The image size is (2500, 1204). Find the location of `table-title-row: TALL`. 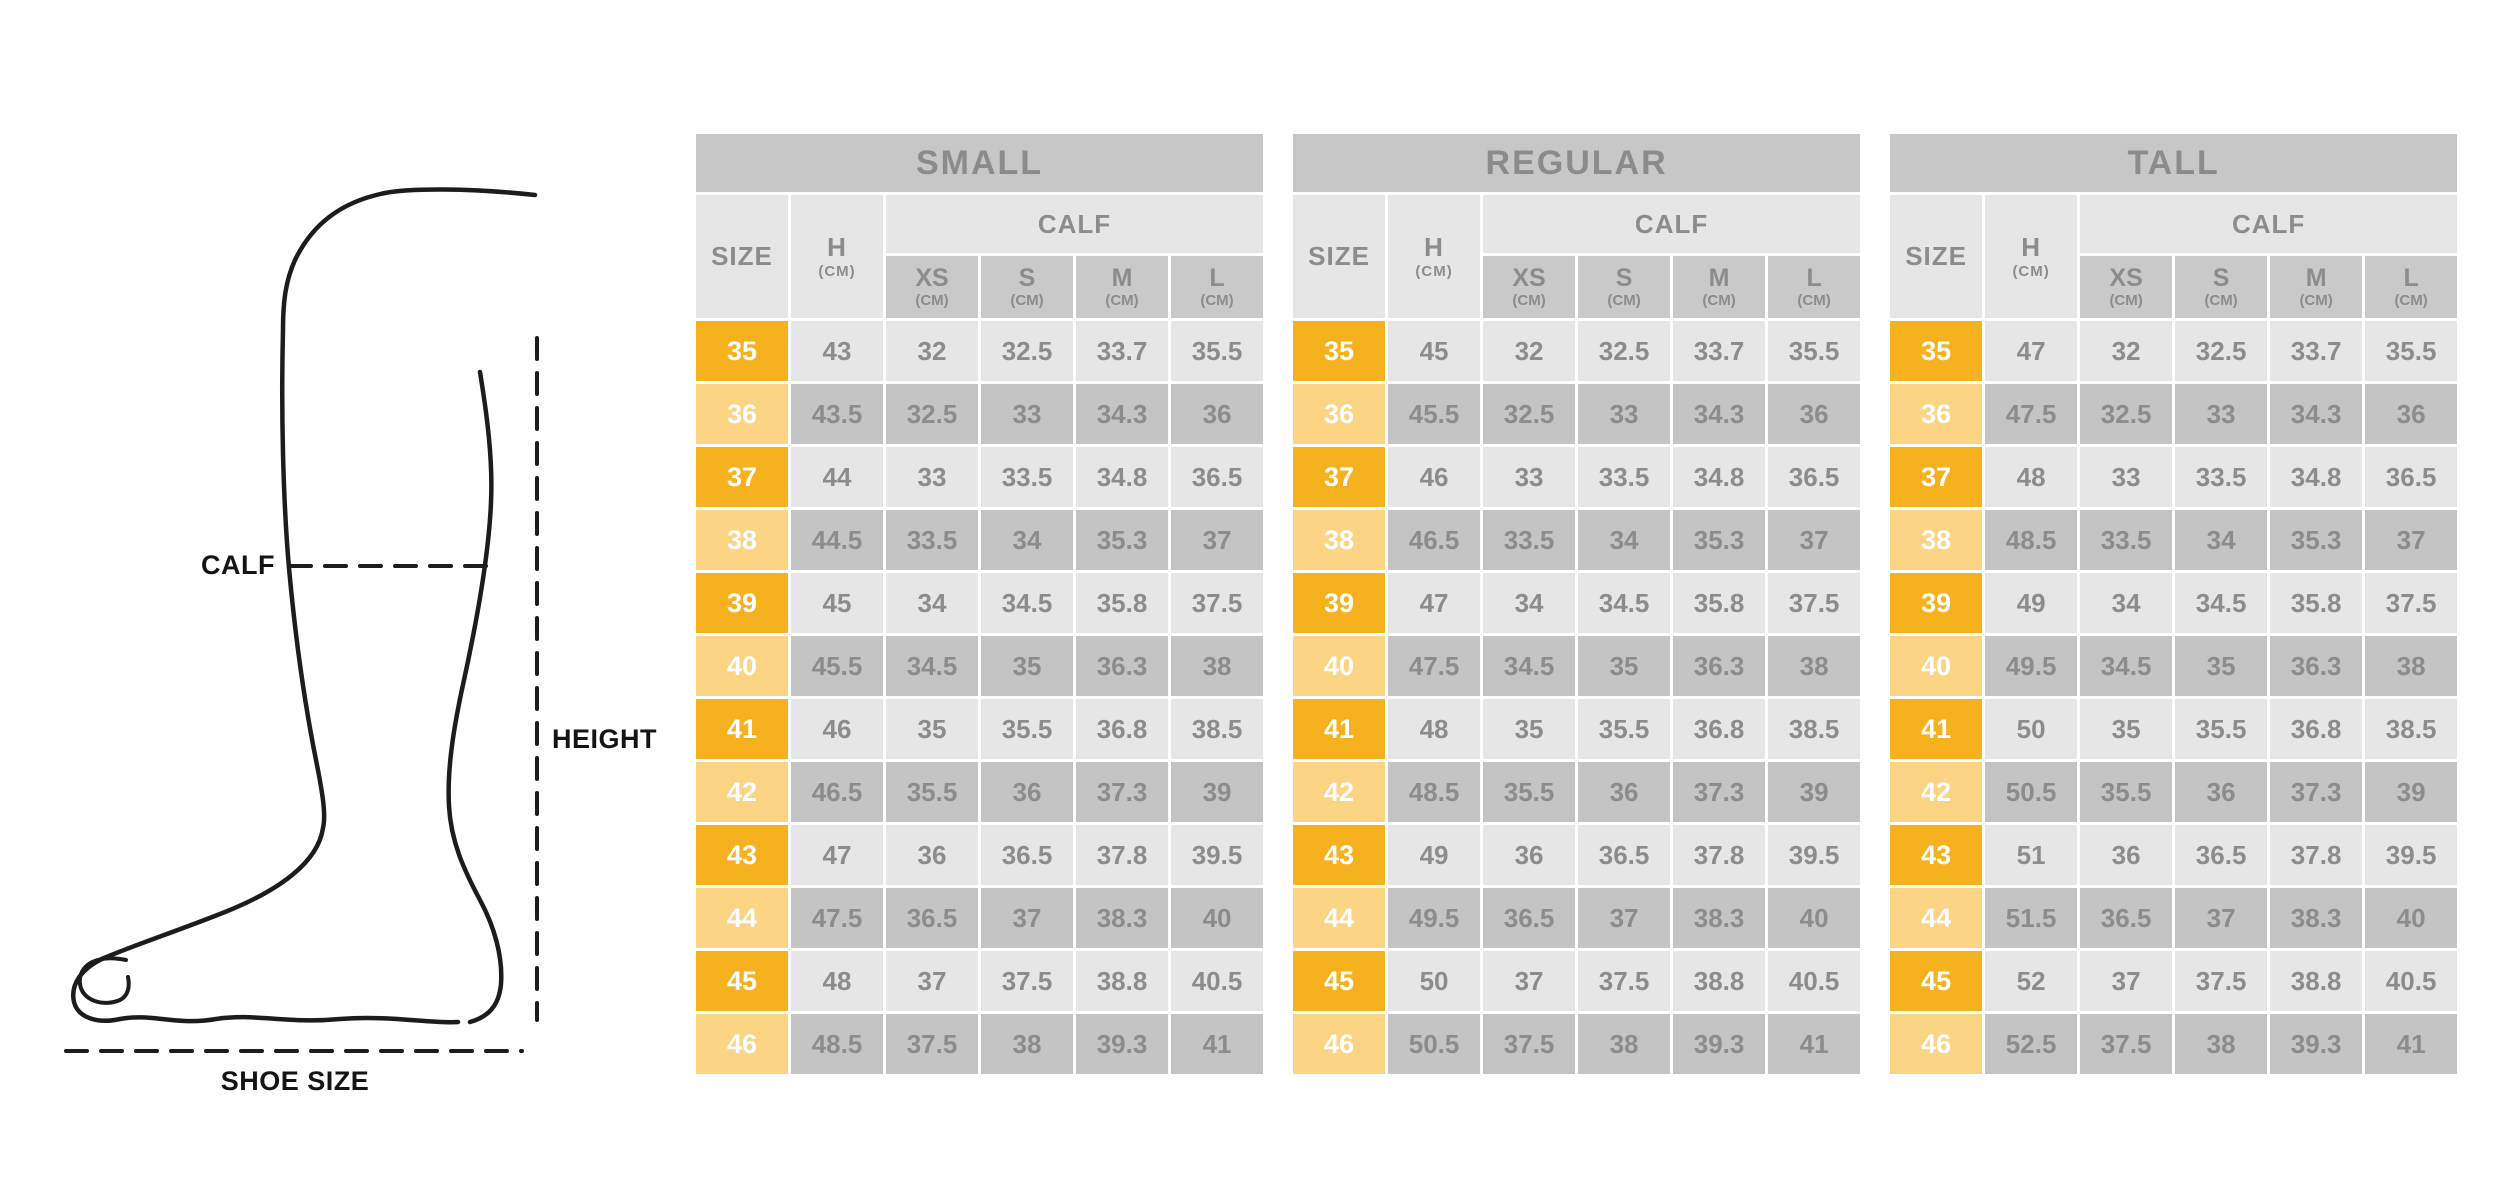

table-title-row: TALL is located at coordinates (2174, 163).